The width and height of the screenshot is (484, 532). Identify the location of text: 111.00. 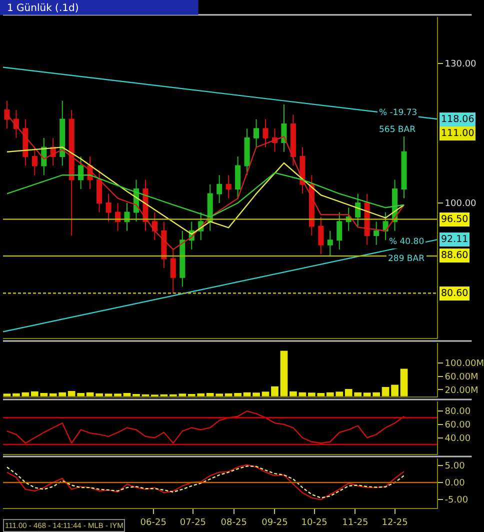
(457, 133).